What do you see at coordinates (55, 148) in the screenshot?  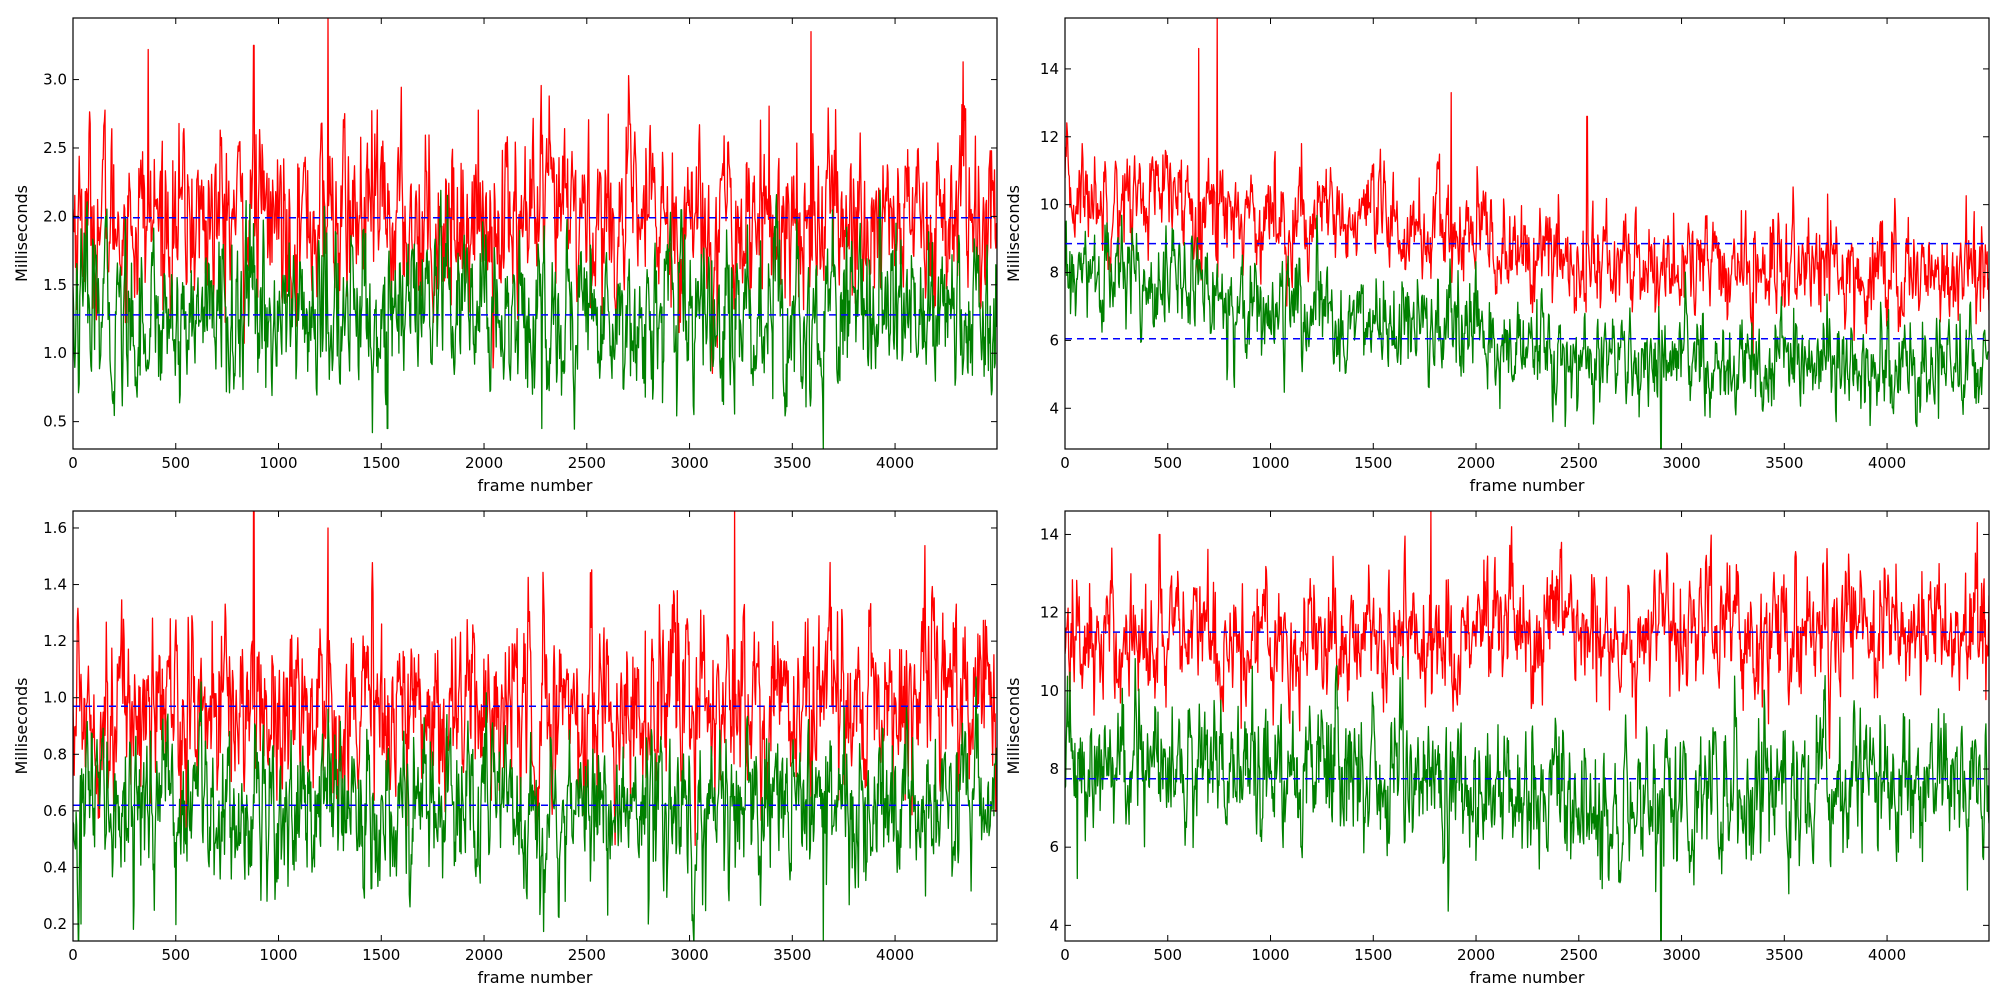 I see `y-tick-label: 2.5` at bounding box center [55, 148].